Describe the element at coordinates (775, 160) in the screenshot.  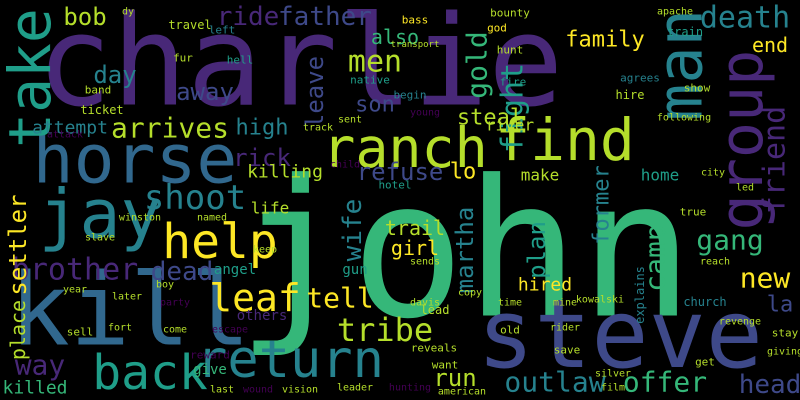
I see `word: friend` at that location.